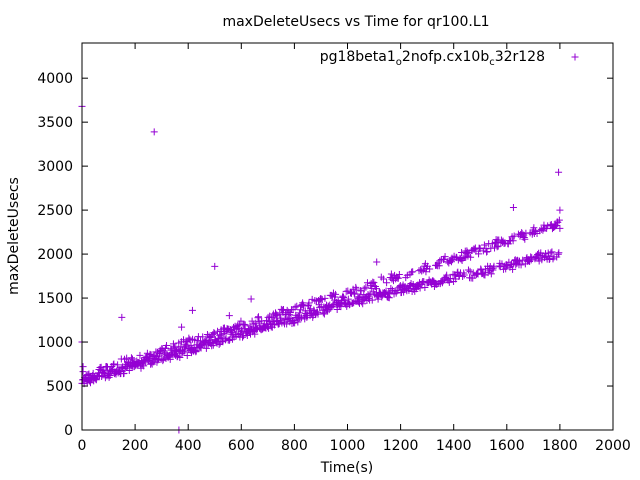 The image size is (640, 480). Describe the element at coordinates (445, 57) in the screenshot. I see `legend-text-part: 2nofp.cx10b` at that location.